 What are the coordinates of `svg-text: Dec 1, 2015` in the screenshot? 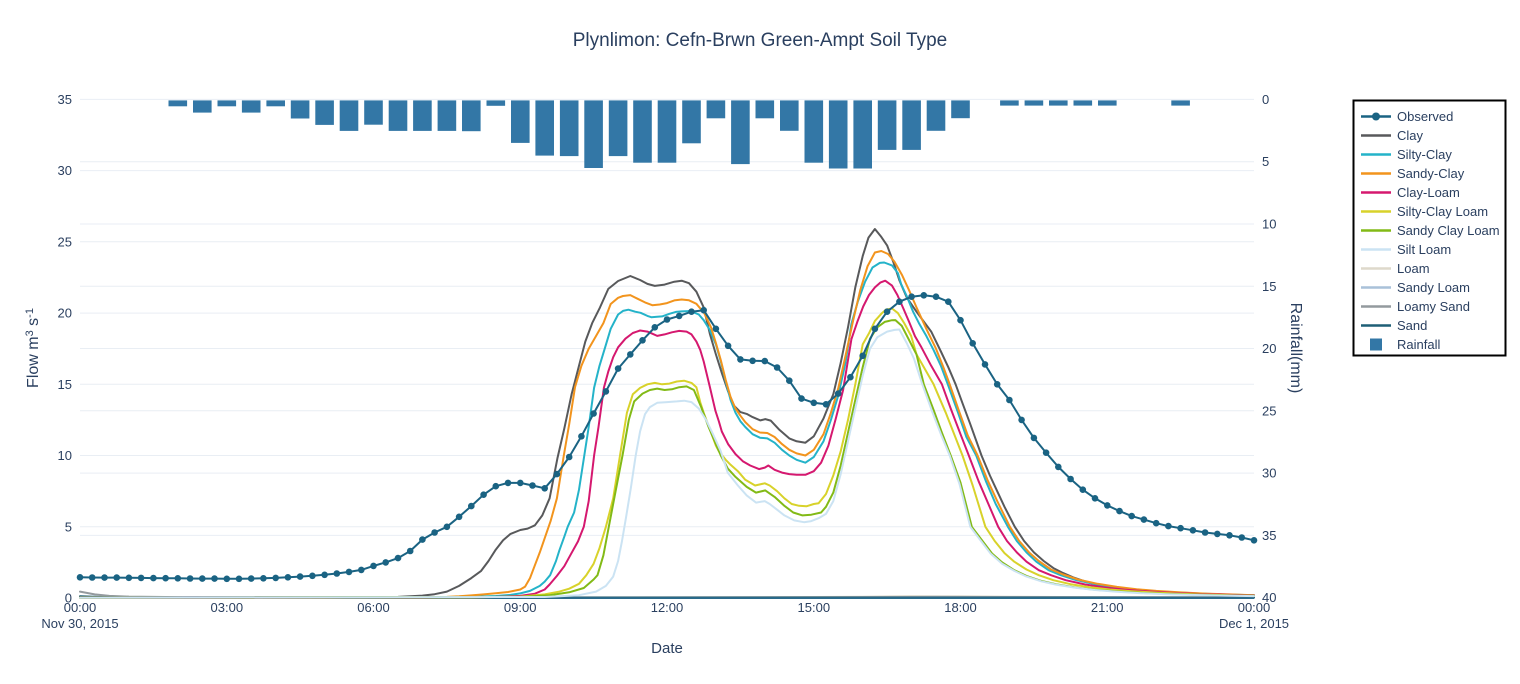 It's located at (1254, 623).